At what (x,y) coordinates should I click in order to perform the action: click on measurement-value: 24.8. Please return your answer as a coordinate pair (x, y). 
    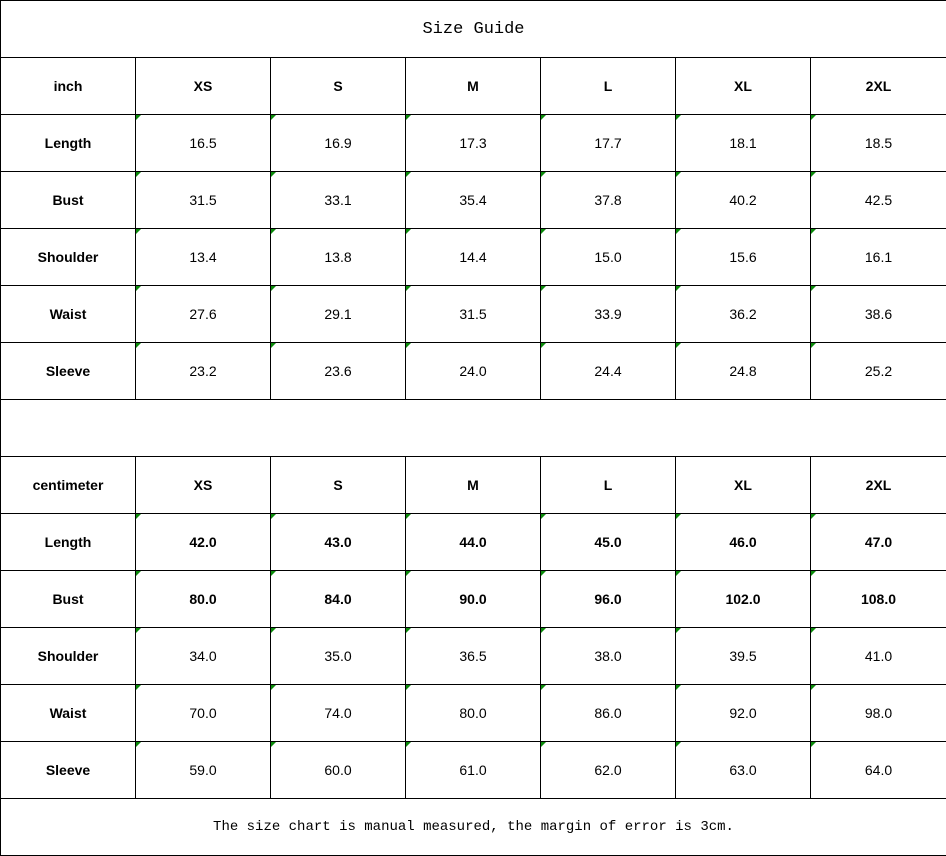
    Looking at the image, I should click on (743, 371).